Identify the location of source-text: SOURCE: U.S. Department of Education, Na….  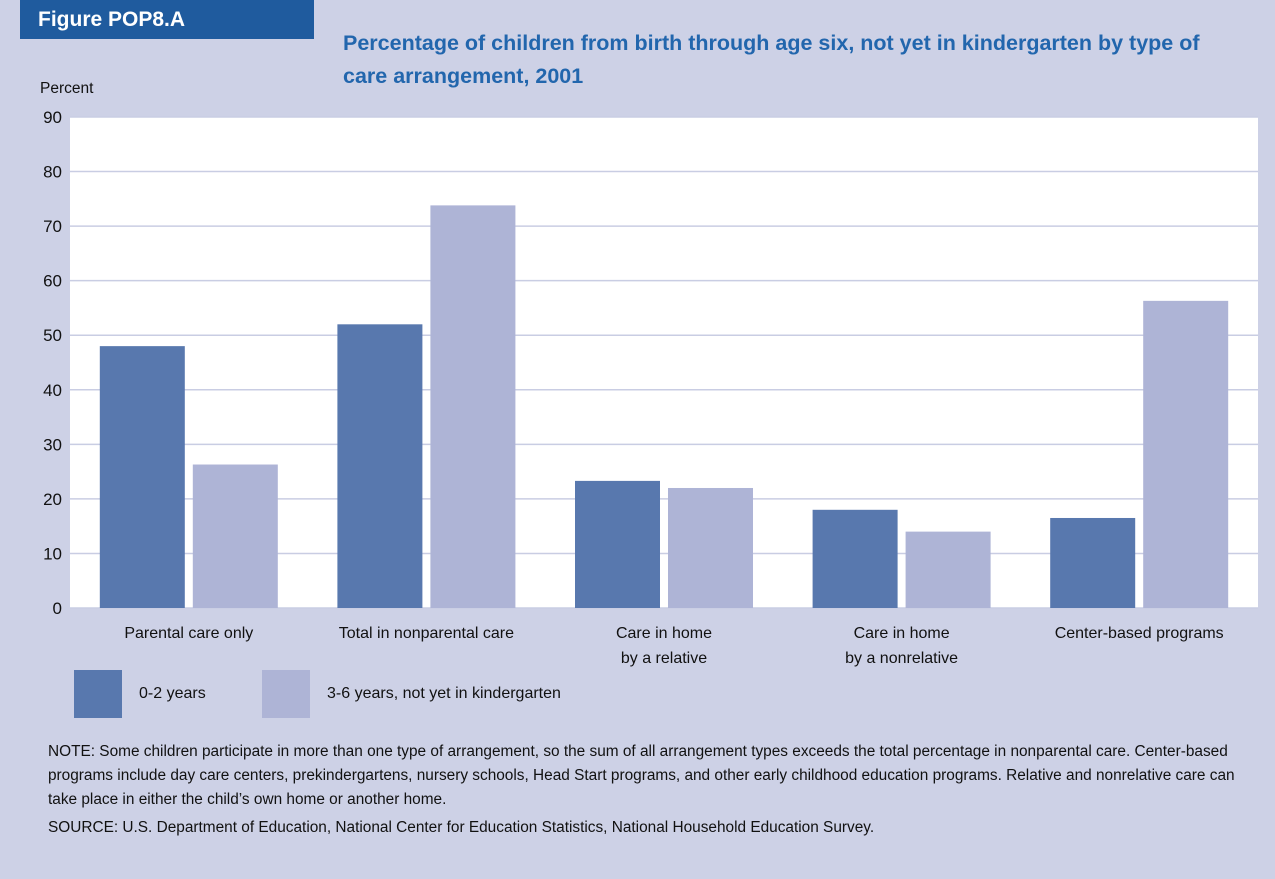
(461, 827).